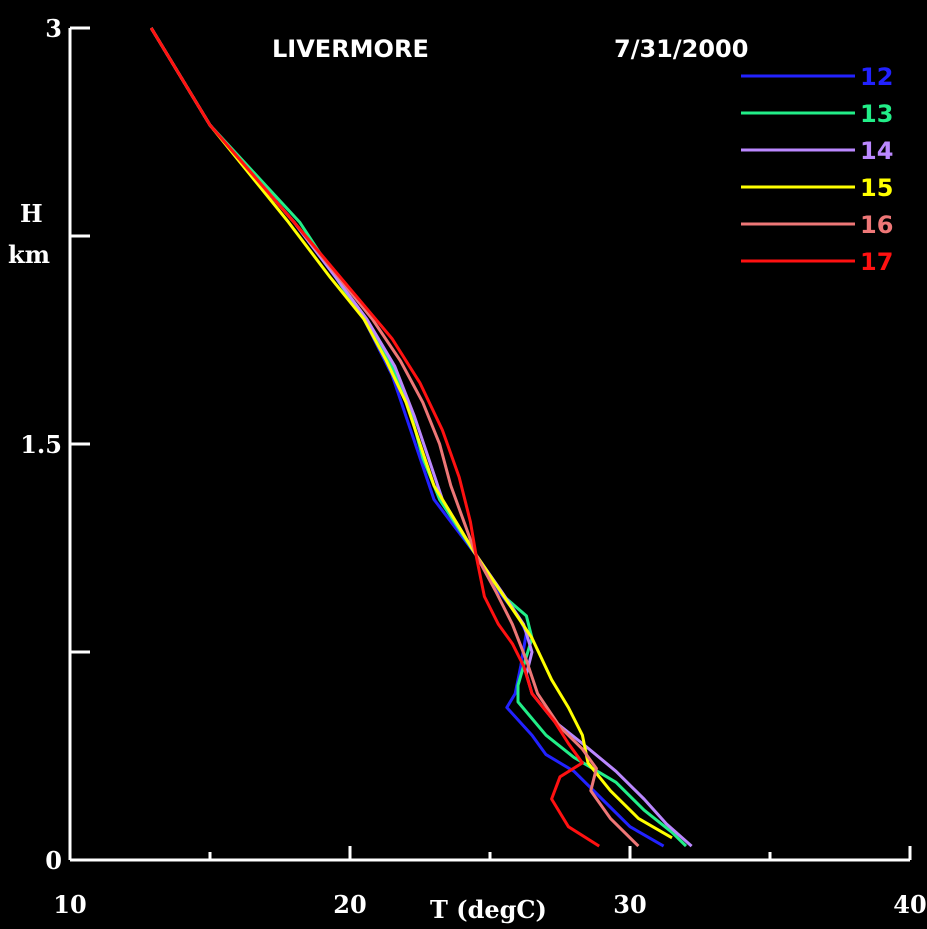 The image size is (927, 929). What do you see at coordinates (876, 188) in the screenshot?
I see `legend-label-15: 15` at bounding box center [876, 188].